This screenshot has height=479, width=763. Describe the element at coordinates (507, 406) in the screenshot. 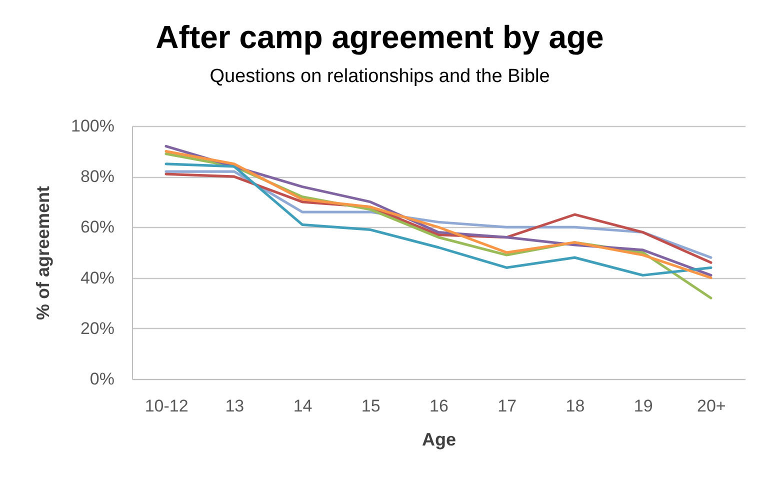

I see `x-tick-label: 17` at that location.